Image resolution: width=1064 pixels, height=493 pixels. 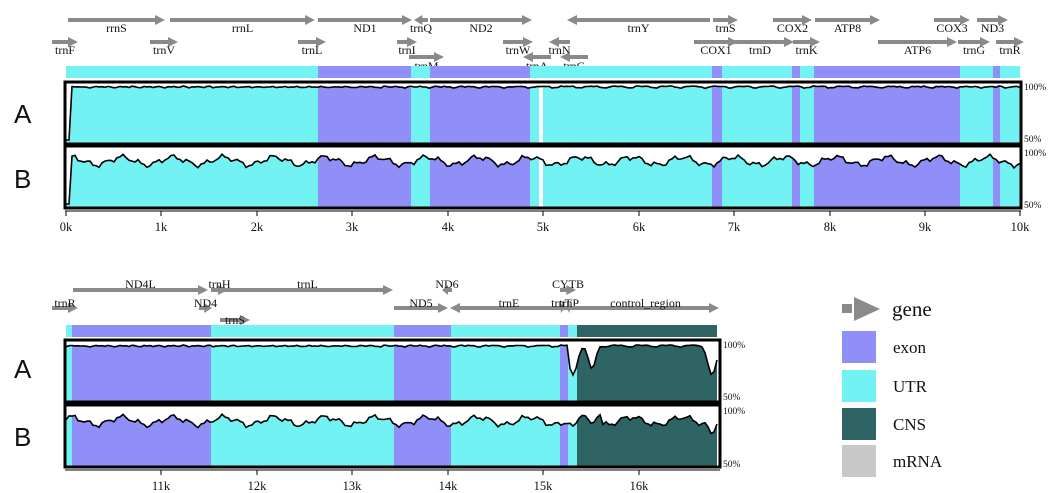 What do you see at coordinates (22, 437) in the screenshot?
I see `row-label-b-2: B` at bounding box center [22, 437].